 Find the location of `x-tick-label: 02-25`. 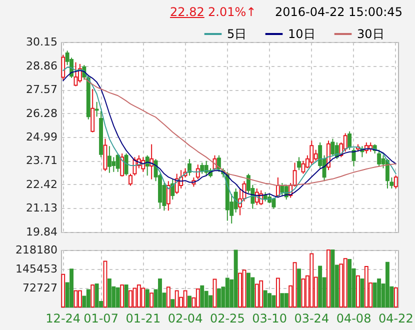

x-tick-label: 02-25 is located at coordinates (227, 319).